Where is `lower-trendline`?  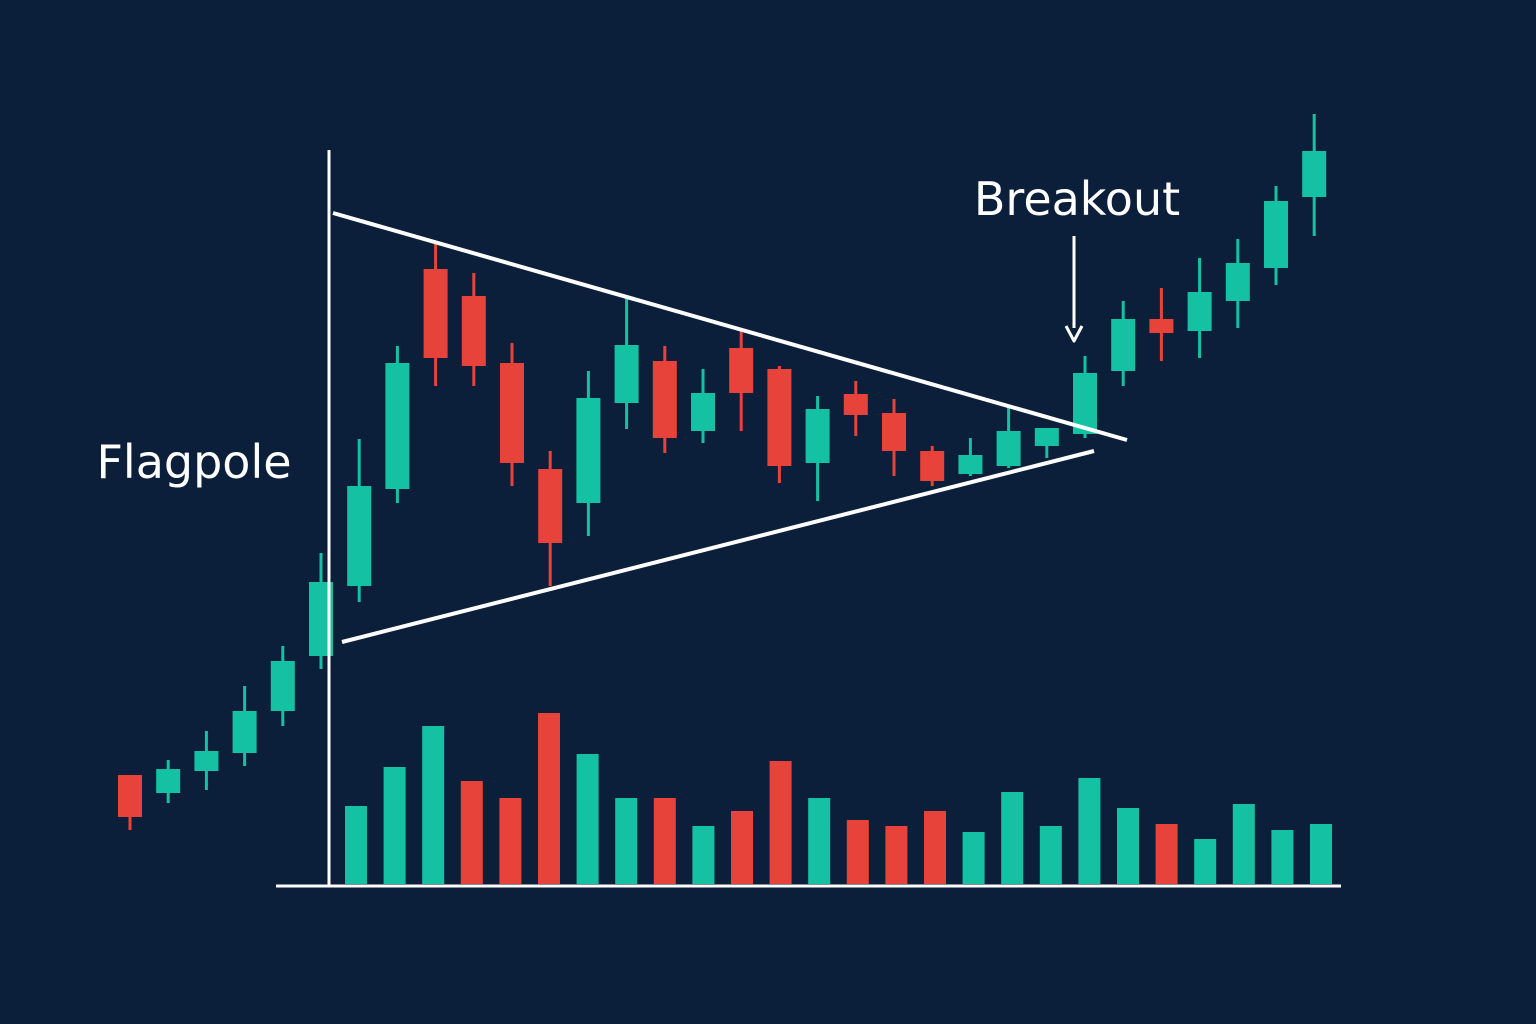
lower-trendline is located at coordinates (718, 546).